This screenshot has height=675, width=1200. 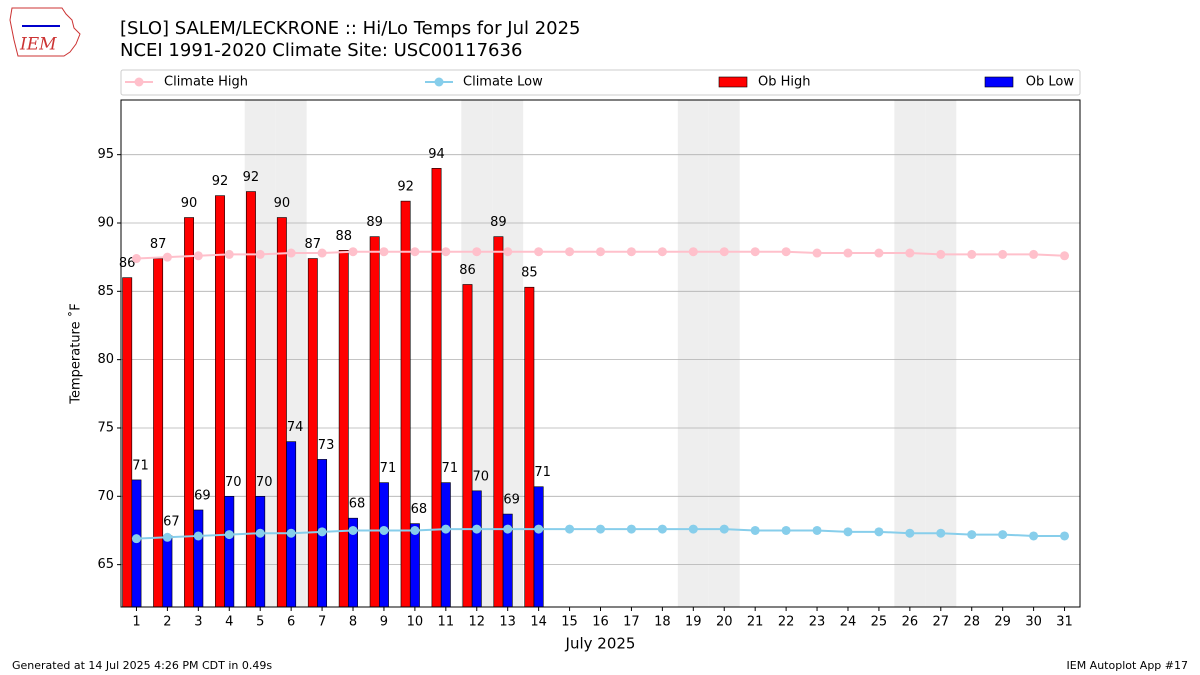 I want to click on legend-label: Climate Low, so click(x=503, y=82).